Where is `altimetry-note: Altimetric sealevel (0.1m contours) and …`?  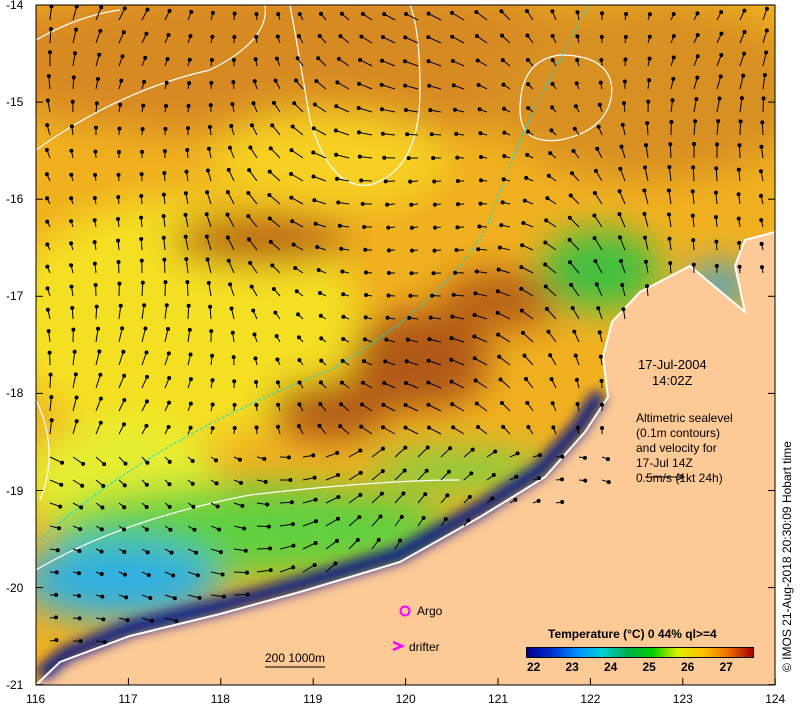 altimetry-note: Altimetric sealevel (0.1m contours) and … is located at coordinates (684, 448).